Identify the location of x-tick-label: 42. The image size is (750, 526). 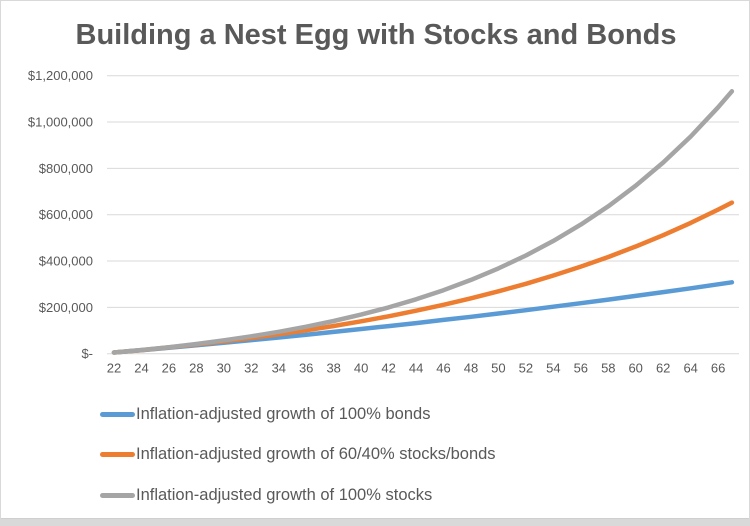
(388, 368).